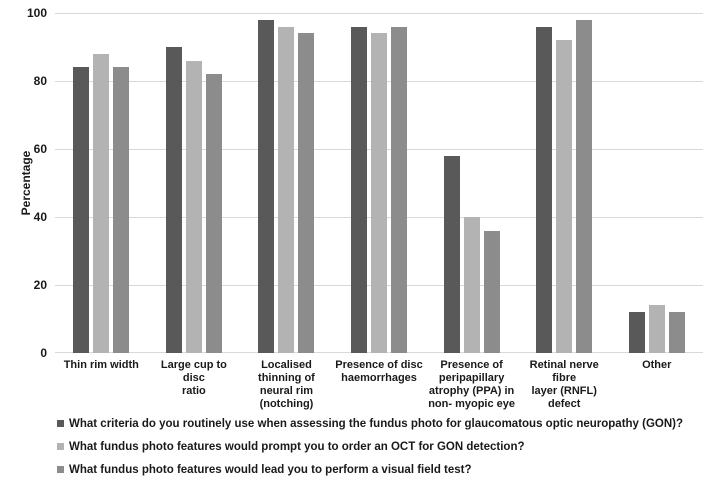  I want to click on y-tick-label: 100, so click(36, 13).